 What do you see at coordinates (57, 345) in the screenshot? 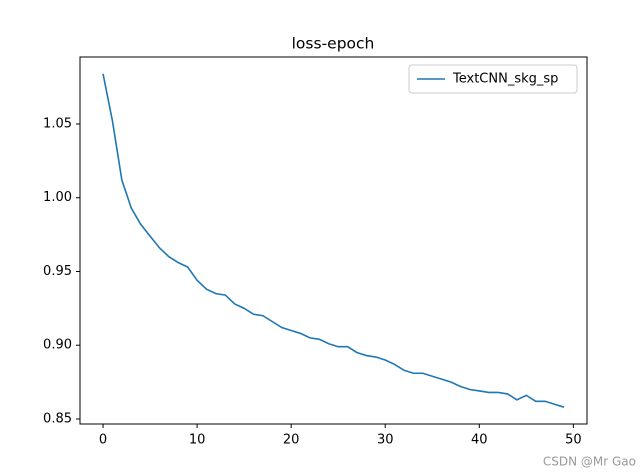
I see `y-tick-label: 0.90` at bounding box center [57, 345].